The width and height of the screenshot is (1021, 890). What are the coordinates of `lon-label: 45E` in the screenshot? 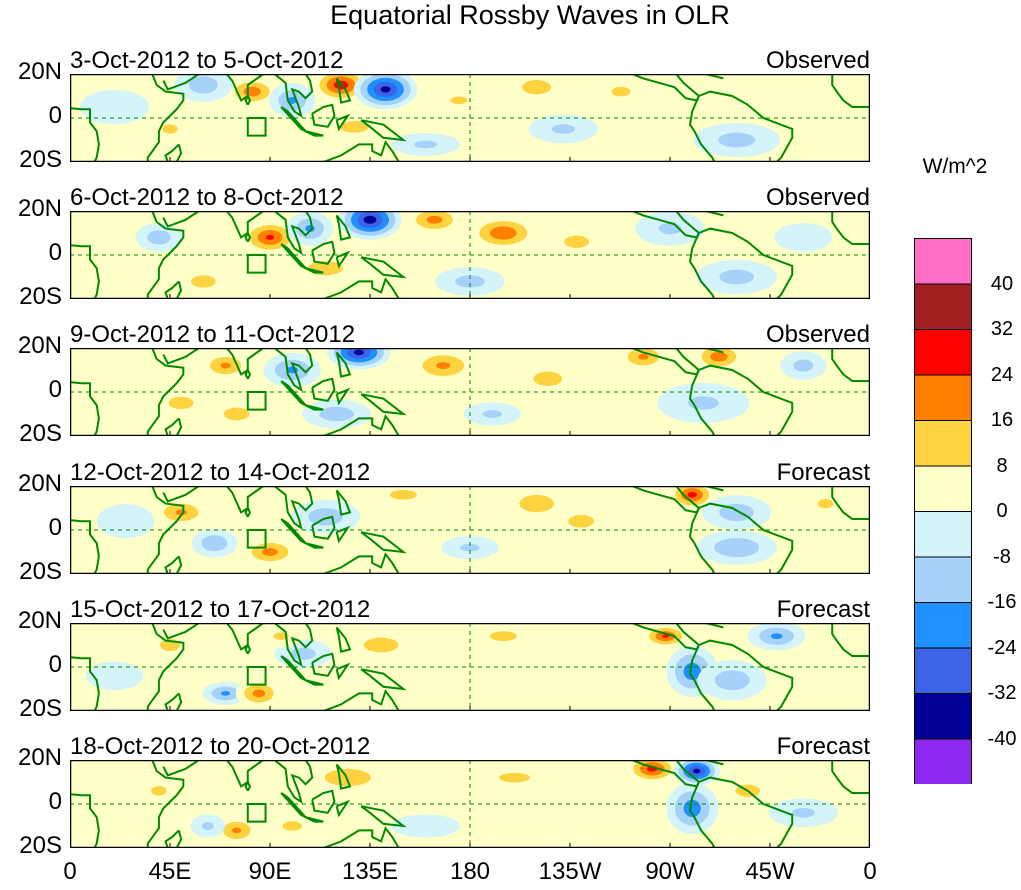 It's located at (170, 871).